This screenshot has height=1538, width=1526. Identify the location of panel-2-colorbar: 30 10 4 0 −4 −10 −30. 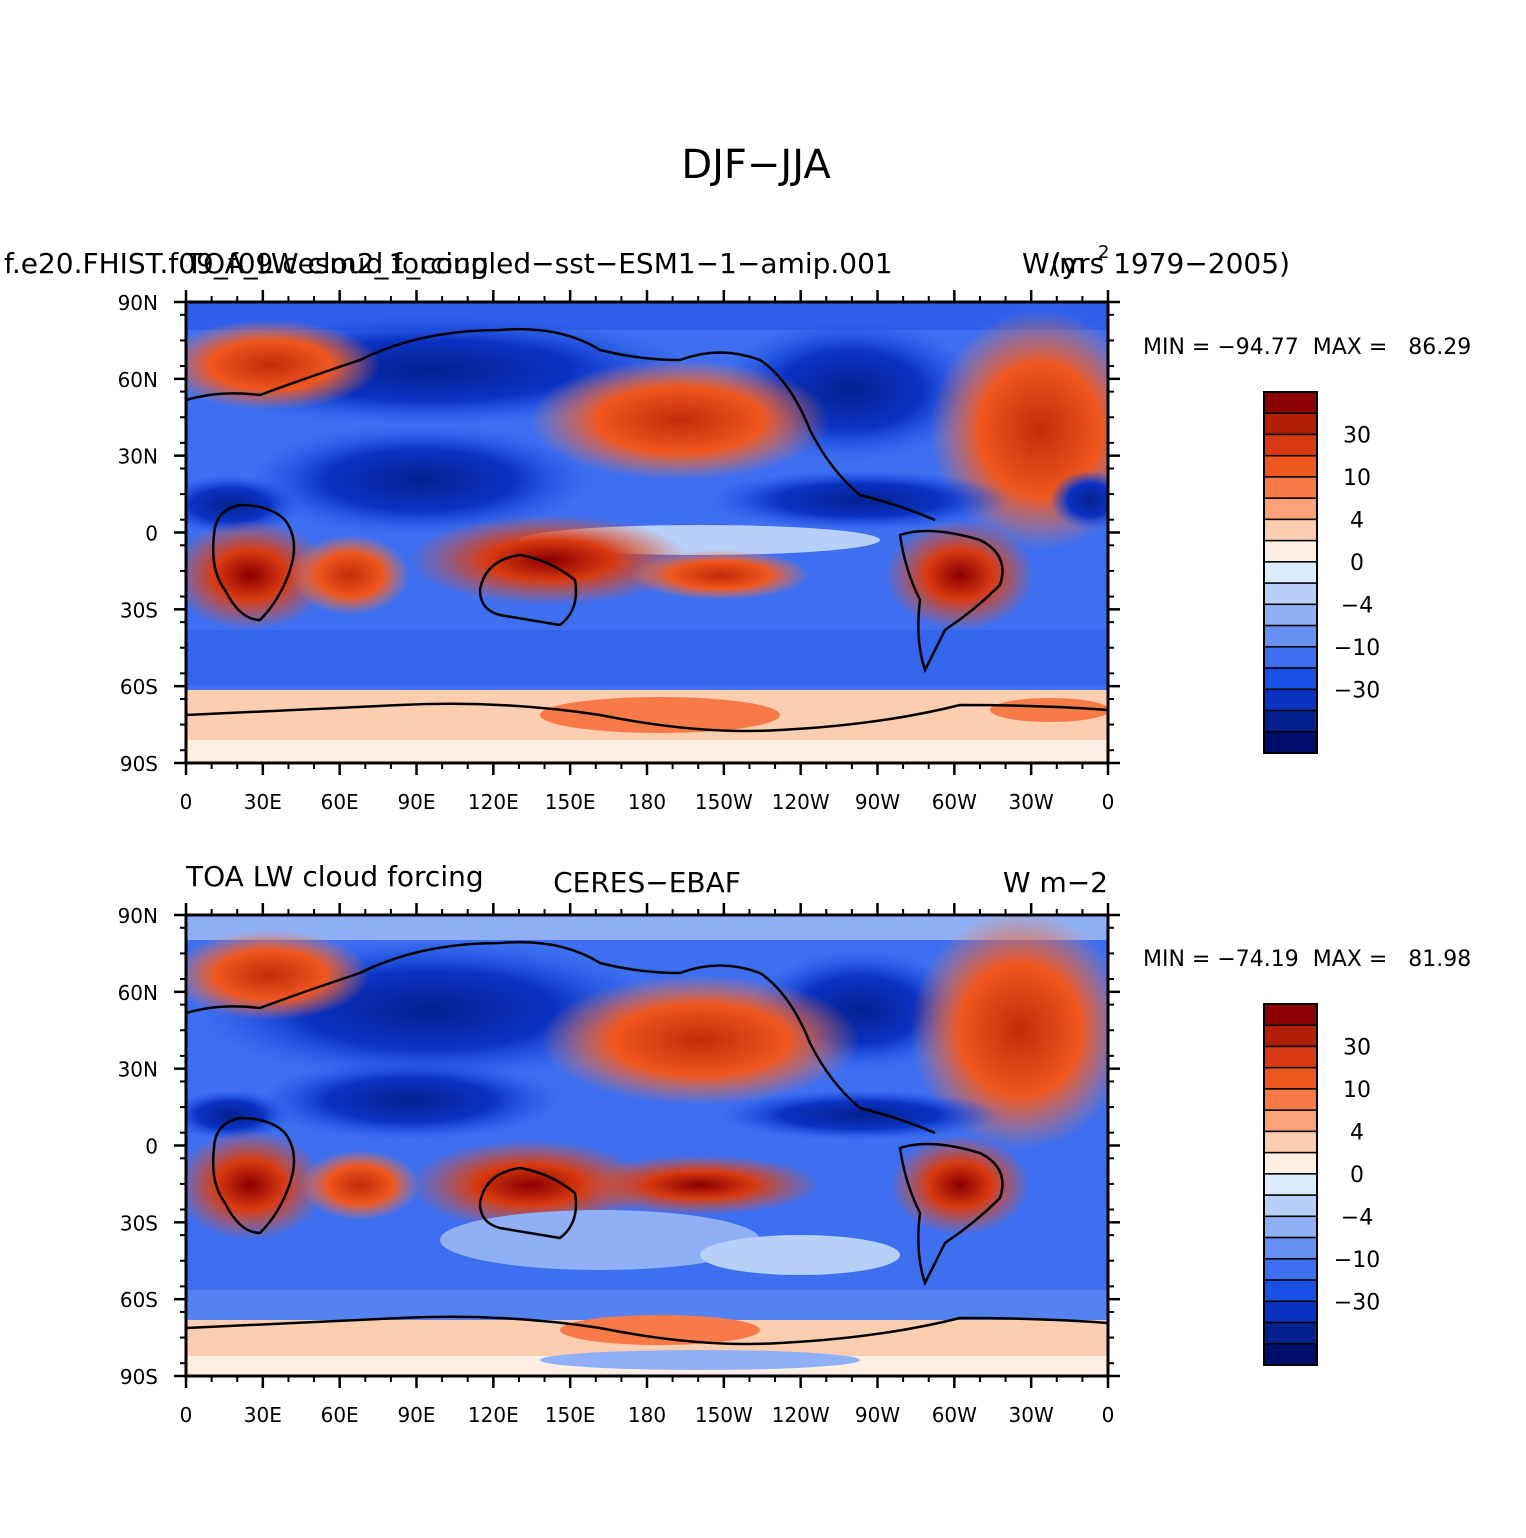
(1321, 1184).